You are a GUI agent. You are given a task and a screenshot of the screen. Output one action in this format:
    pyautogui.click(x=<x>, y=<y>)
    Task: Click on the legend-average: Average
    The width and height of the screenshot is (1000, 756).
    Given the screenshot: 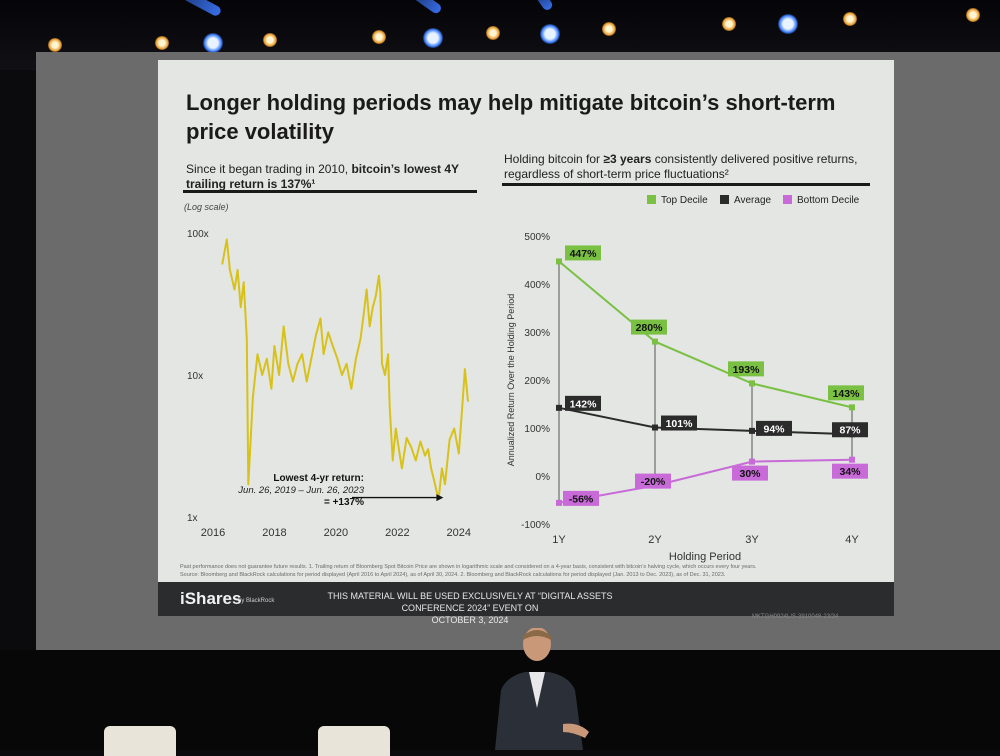 What is the action you would take?
    pyautogui.click(x=753, y=200)
    